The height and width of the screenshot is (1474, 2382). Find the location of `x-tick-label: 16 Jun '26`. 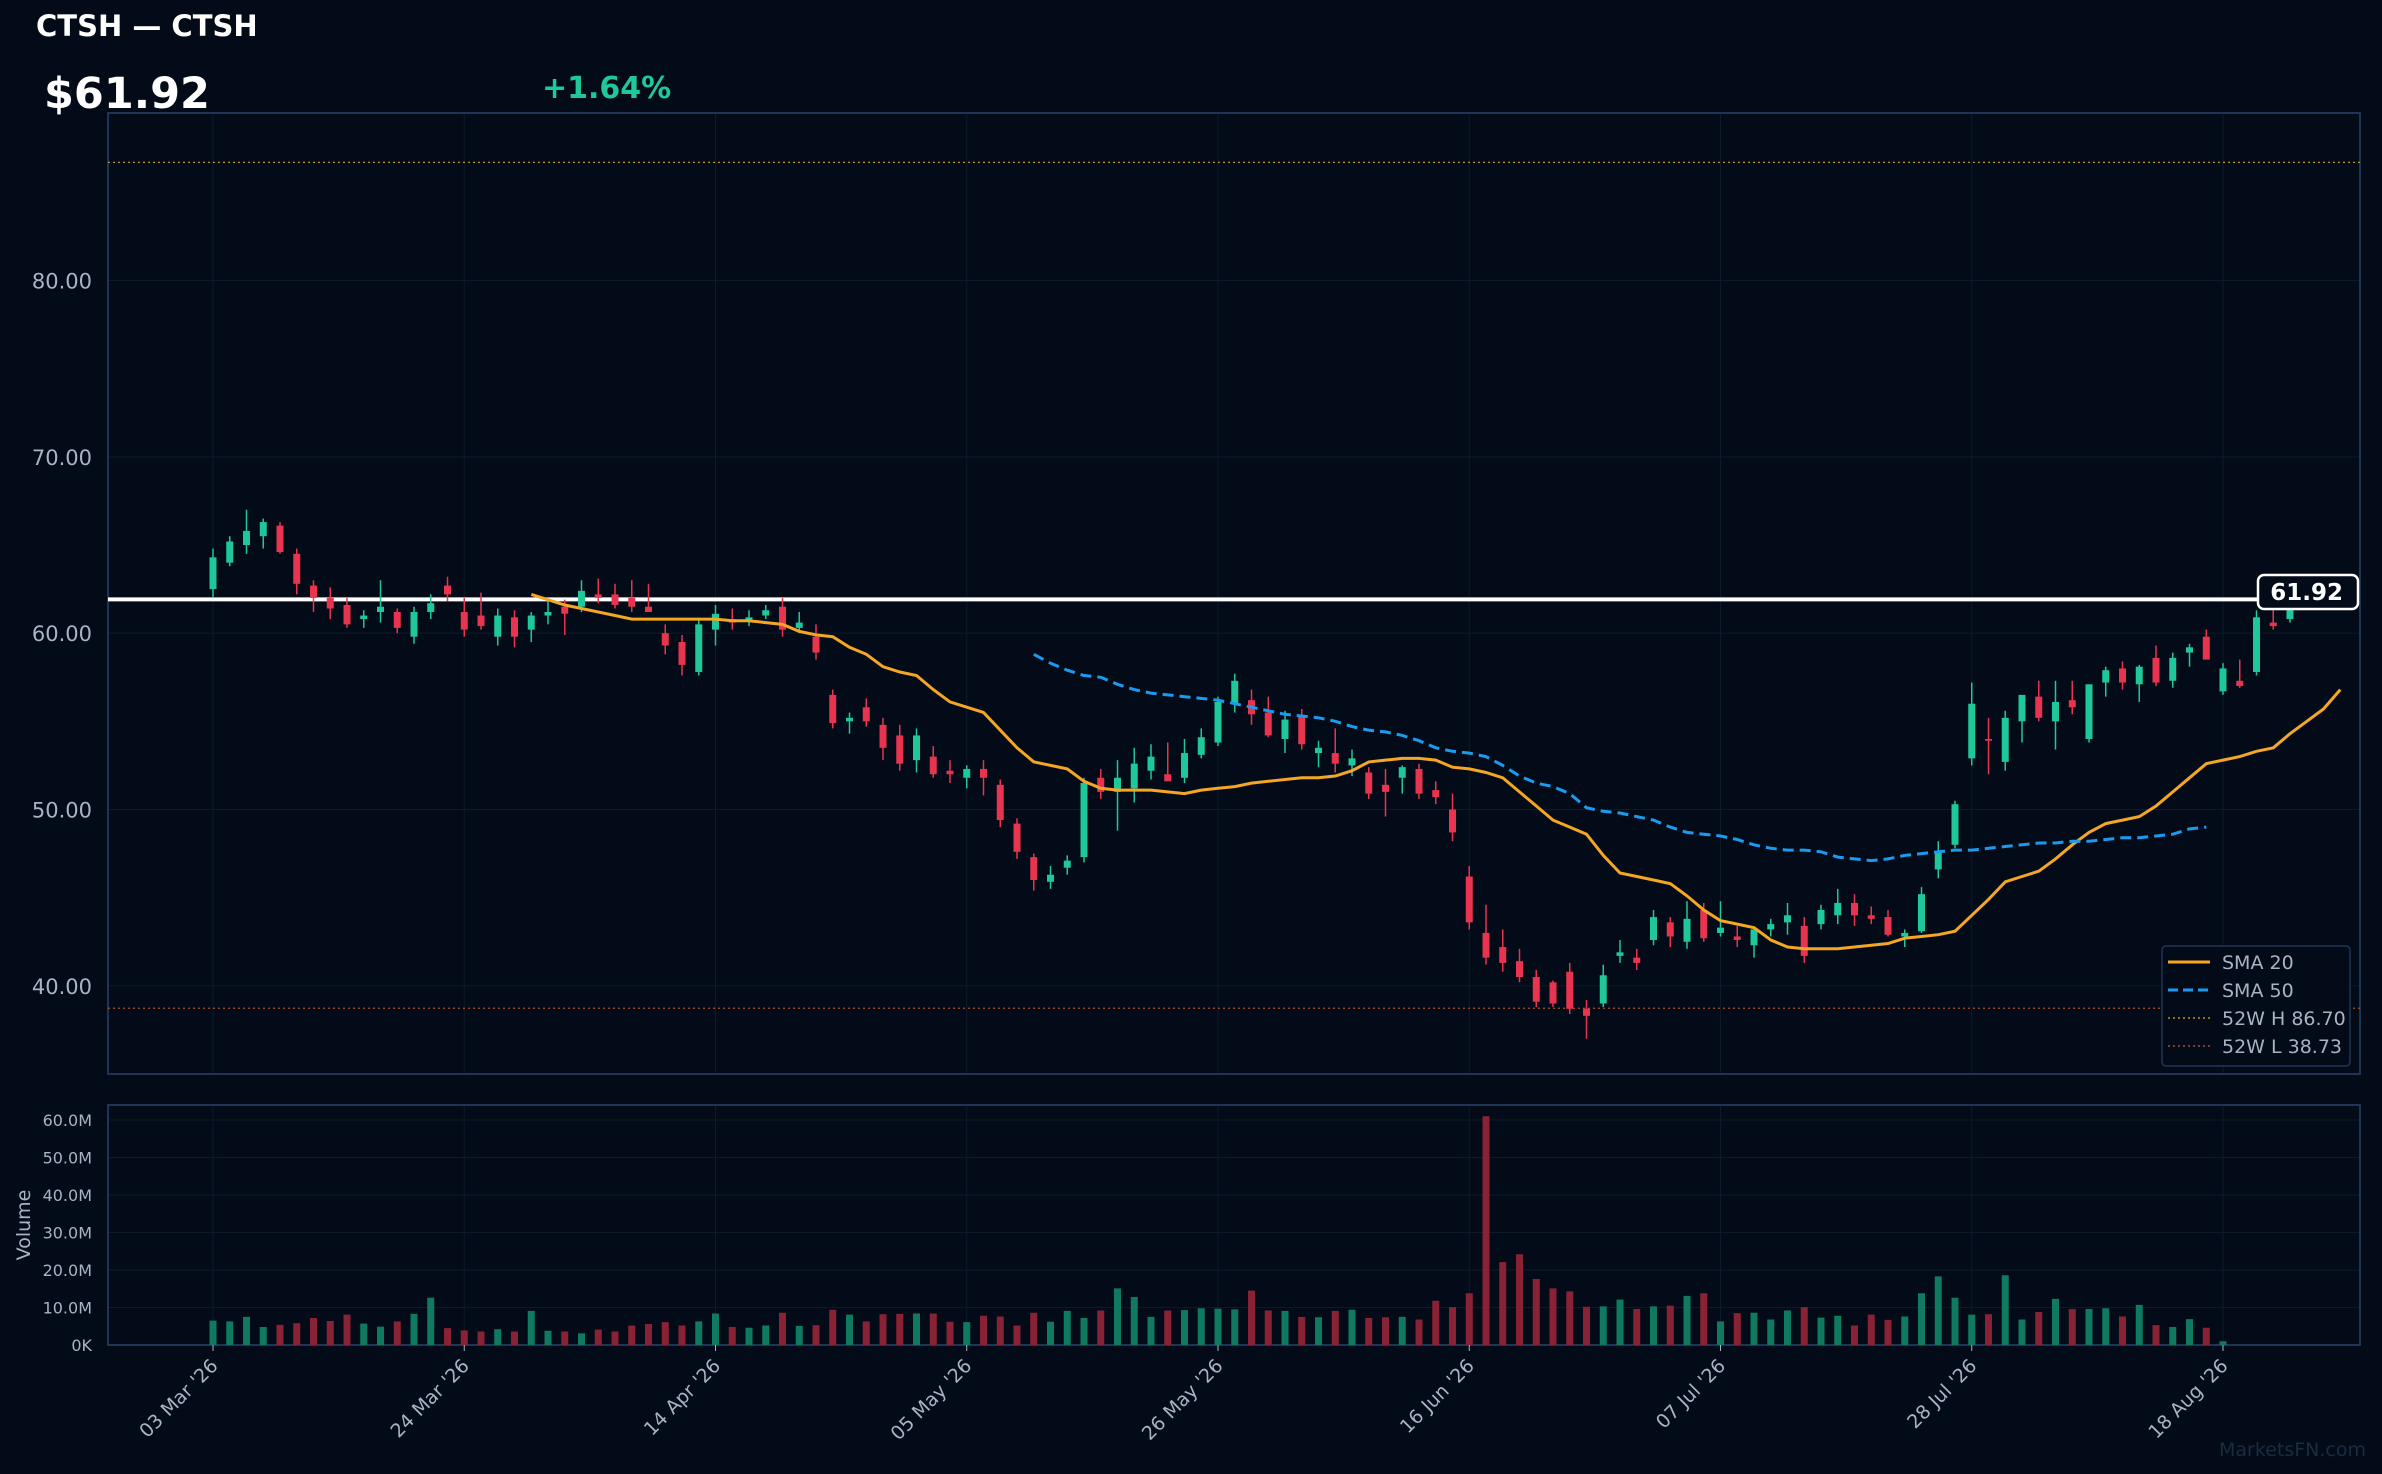

x-tick-label: 16 Jun '26 is located at coordinates (1437, 1396).